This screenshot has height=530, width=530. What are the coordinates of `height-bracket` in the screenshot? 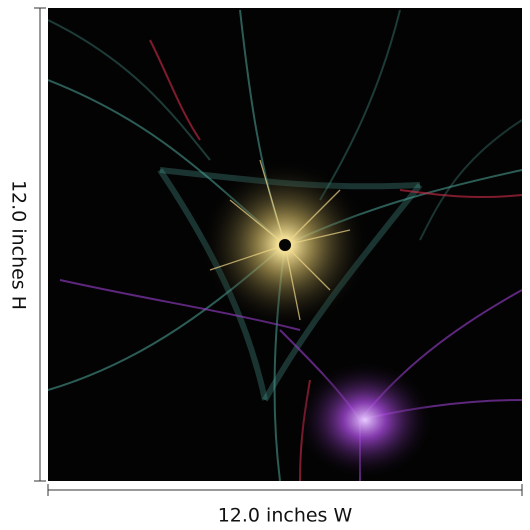 It's located at (40, 244).